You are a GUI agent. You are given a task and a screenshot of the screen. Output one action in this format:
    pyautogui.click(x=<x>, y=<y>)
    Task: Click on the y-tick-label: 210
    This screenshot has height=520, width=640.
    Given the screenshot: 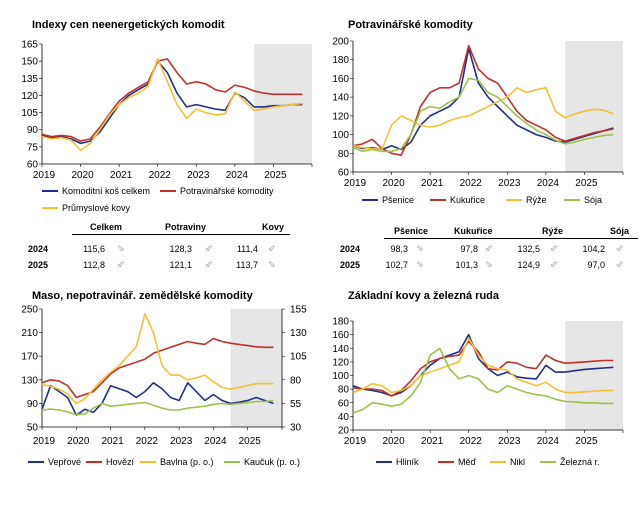 What is the action you would take?
    pyautogui.click(x=29, y=333)
    